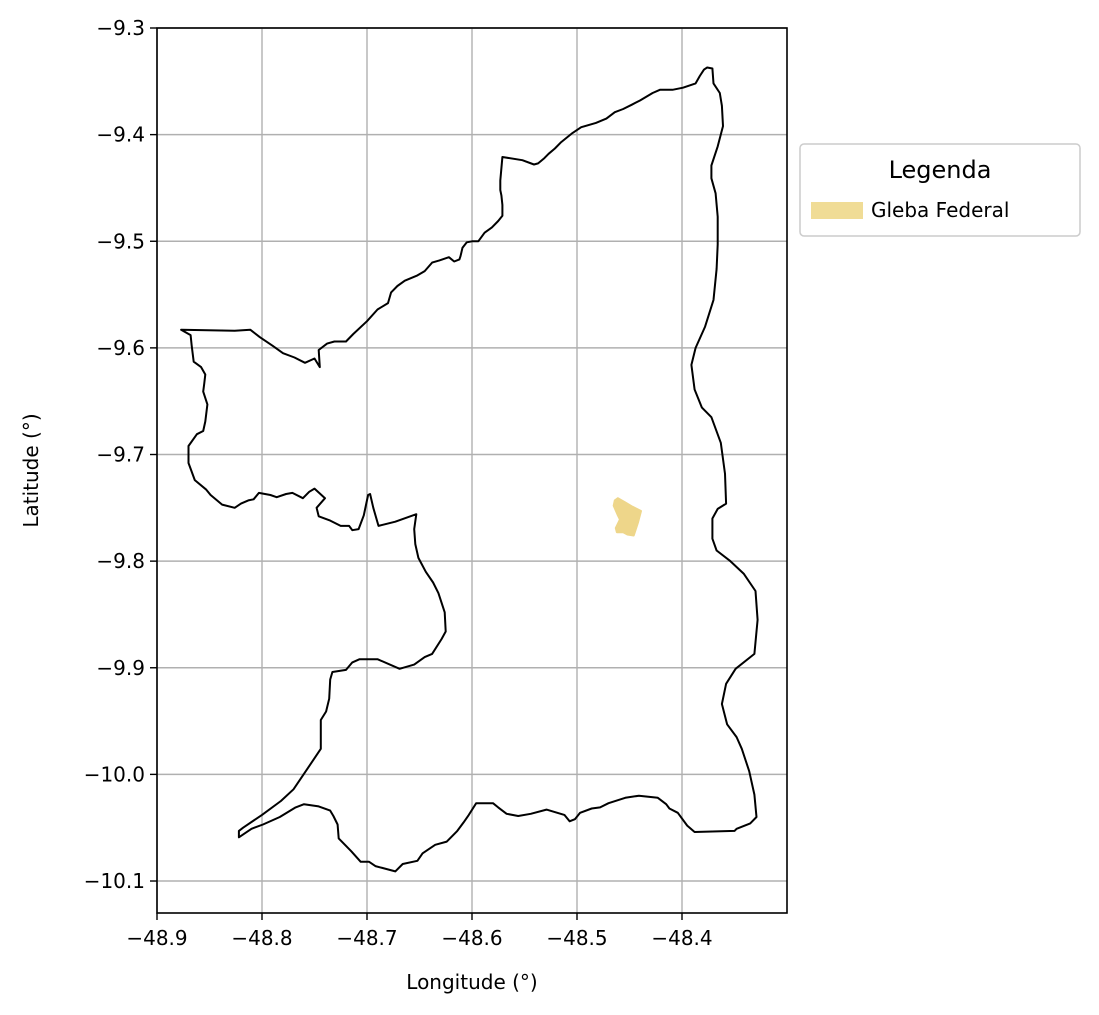 The height and width of the screenshot is (1015, 1099). Describe the element at coordinates (120, 668) in the screenshot. I see `y-tick-label: −9.9` at that location.